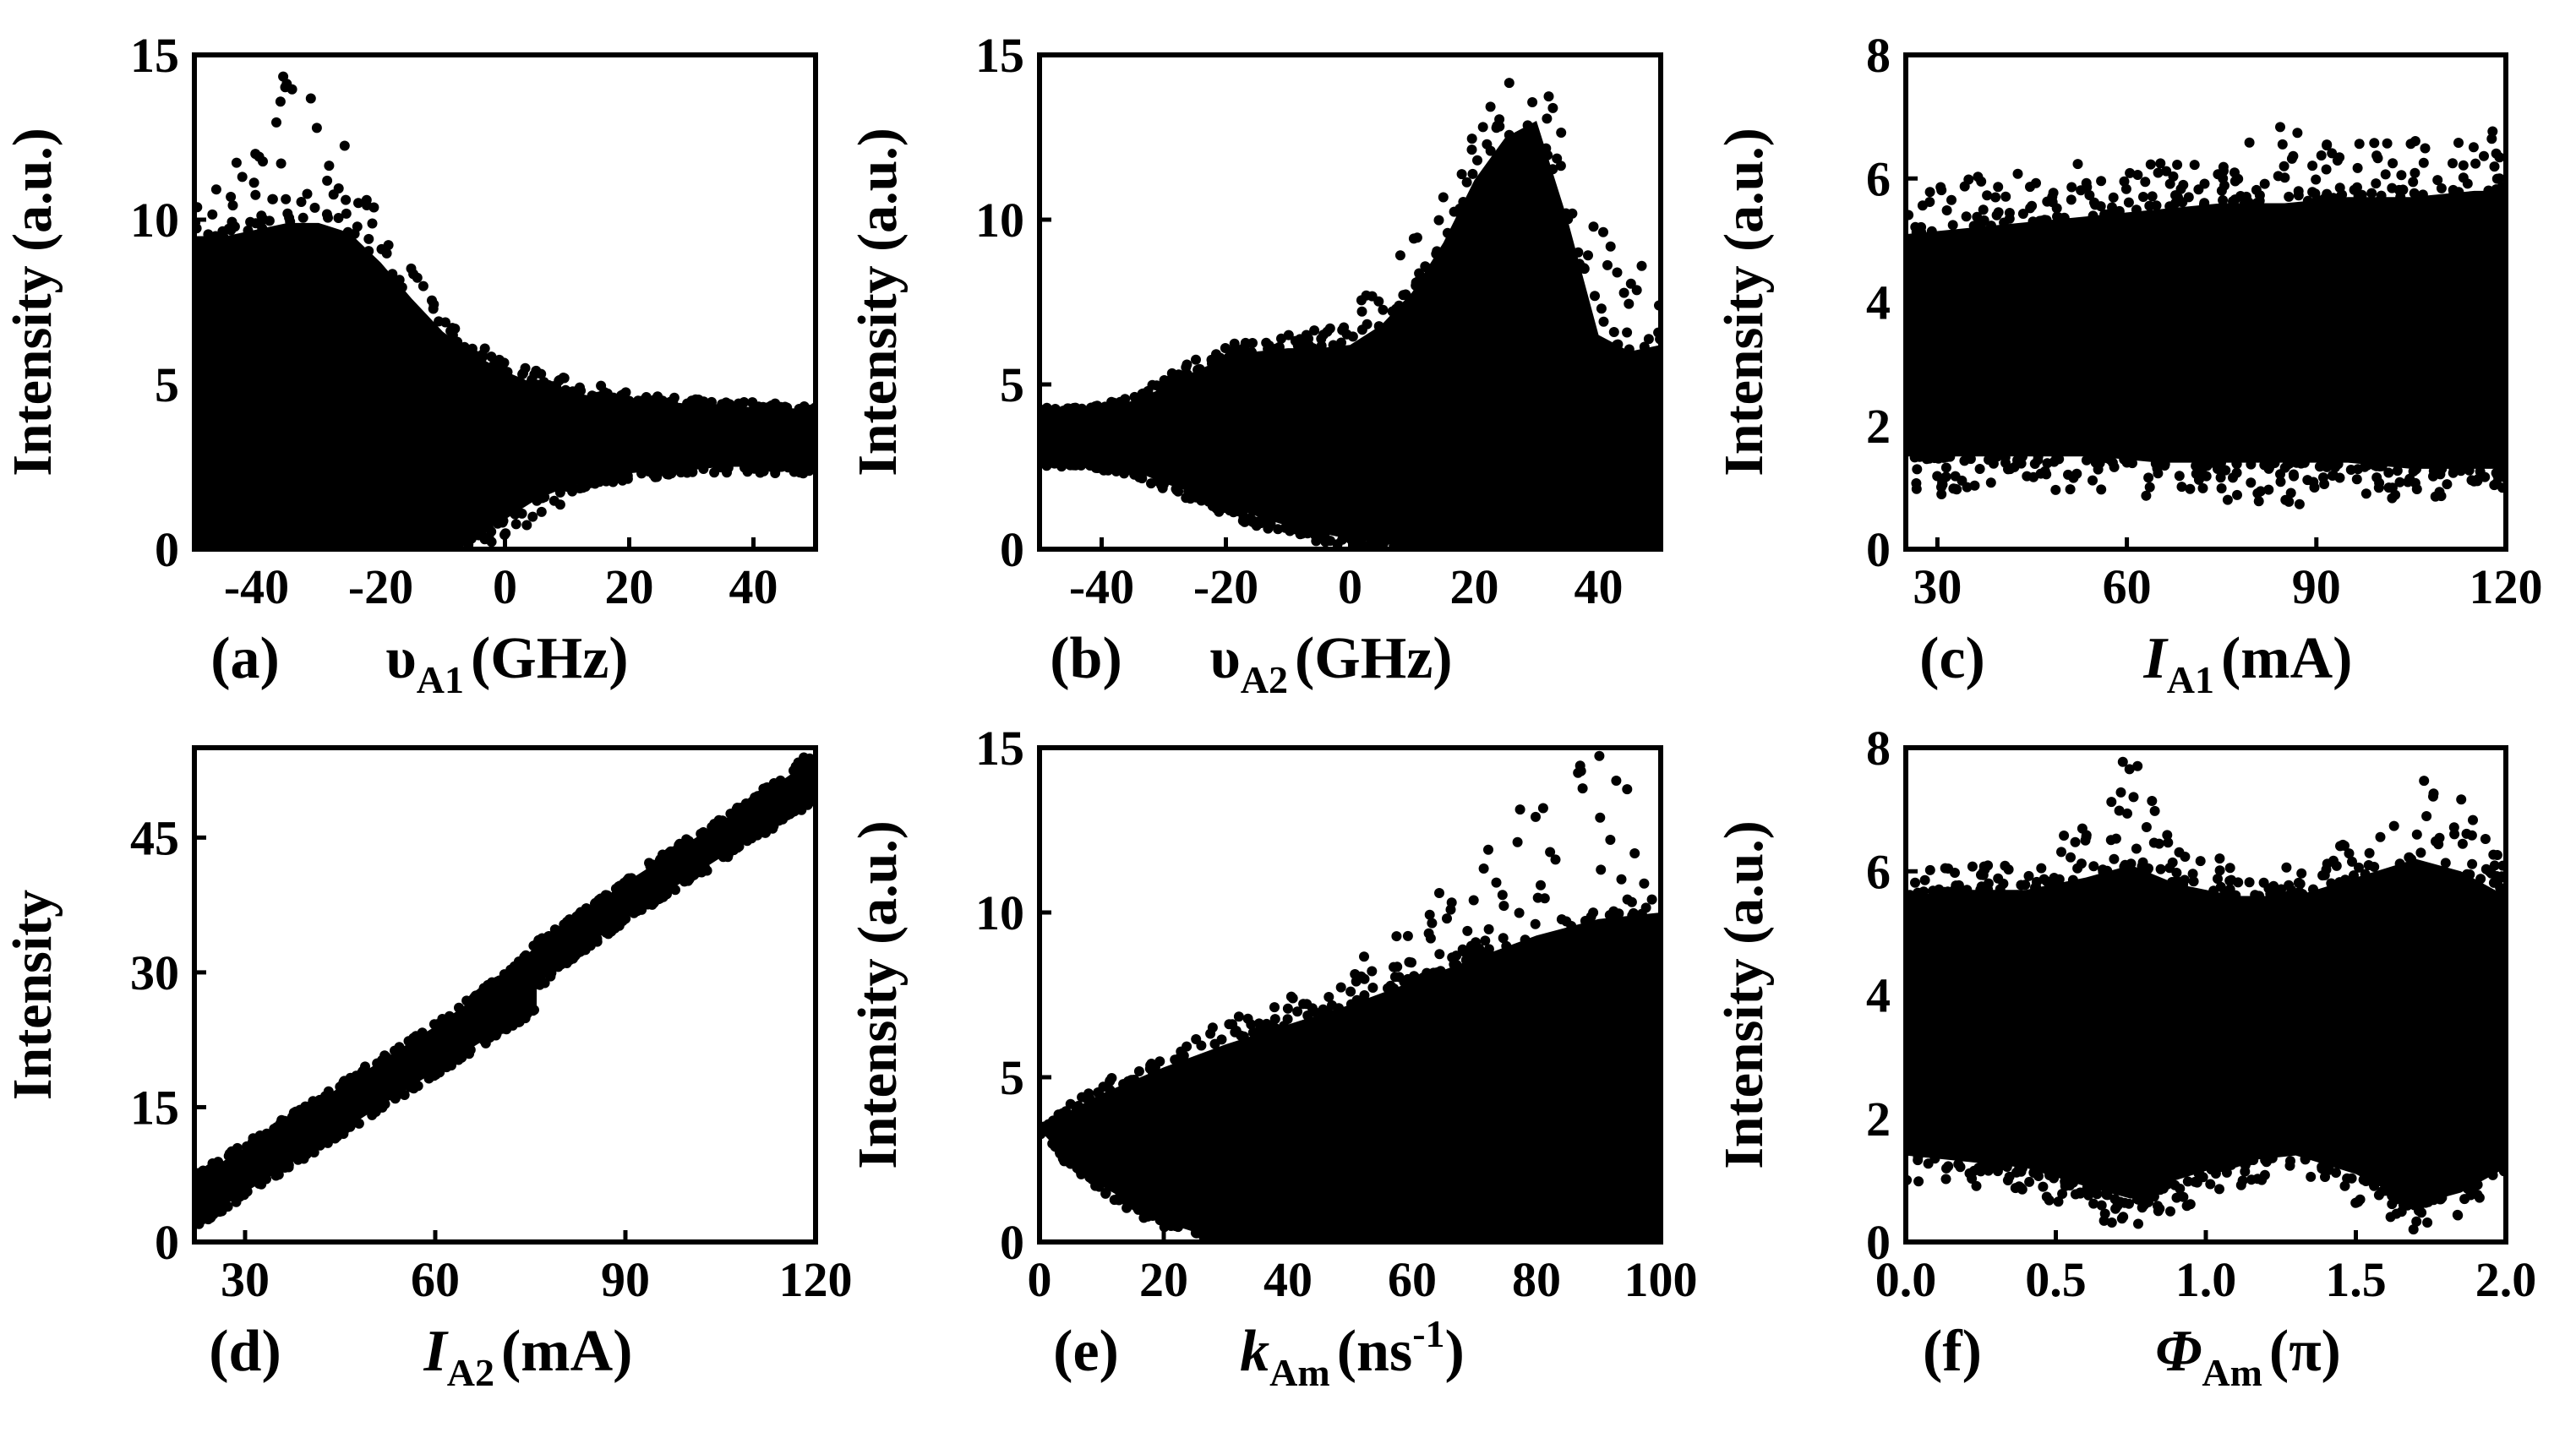  Describe the element at coordinates (1878, 549) in the screenshot. I see `y-tick-label: 0` at that location.